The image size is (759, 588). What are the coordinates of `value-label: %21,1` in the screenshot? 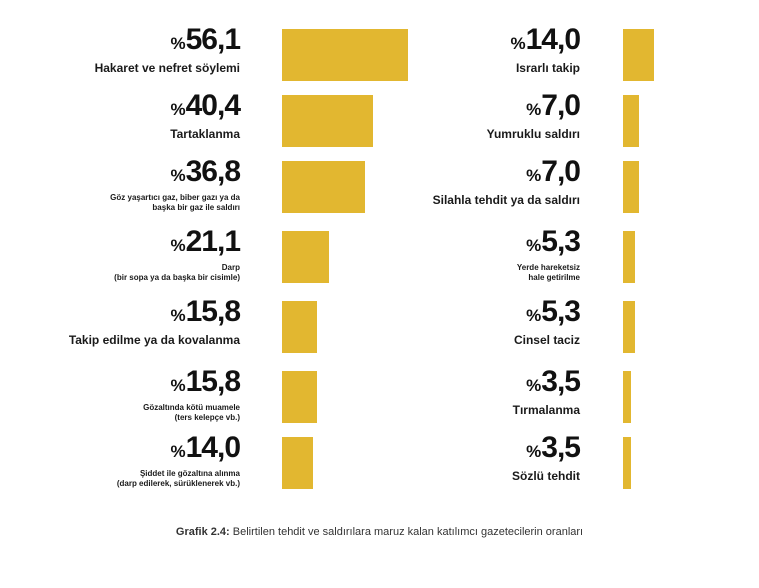 It's located at (205, 242).